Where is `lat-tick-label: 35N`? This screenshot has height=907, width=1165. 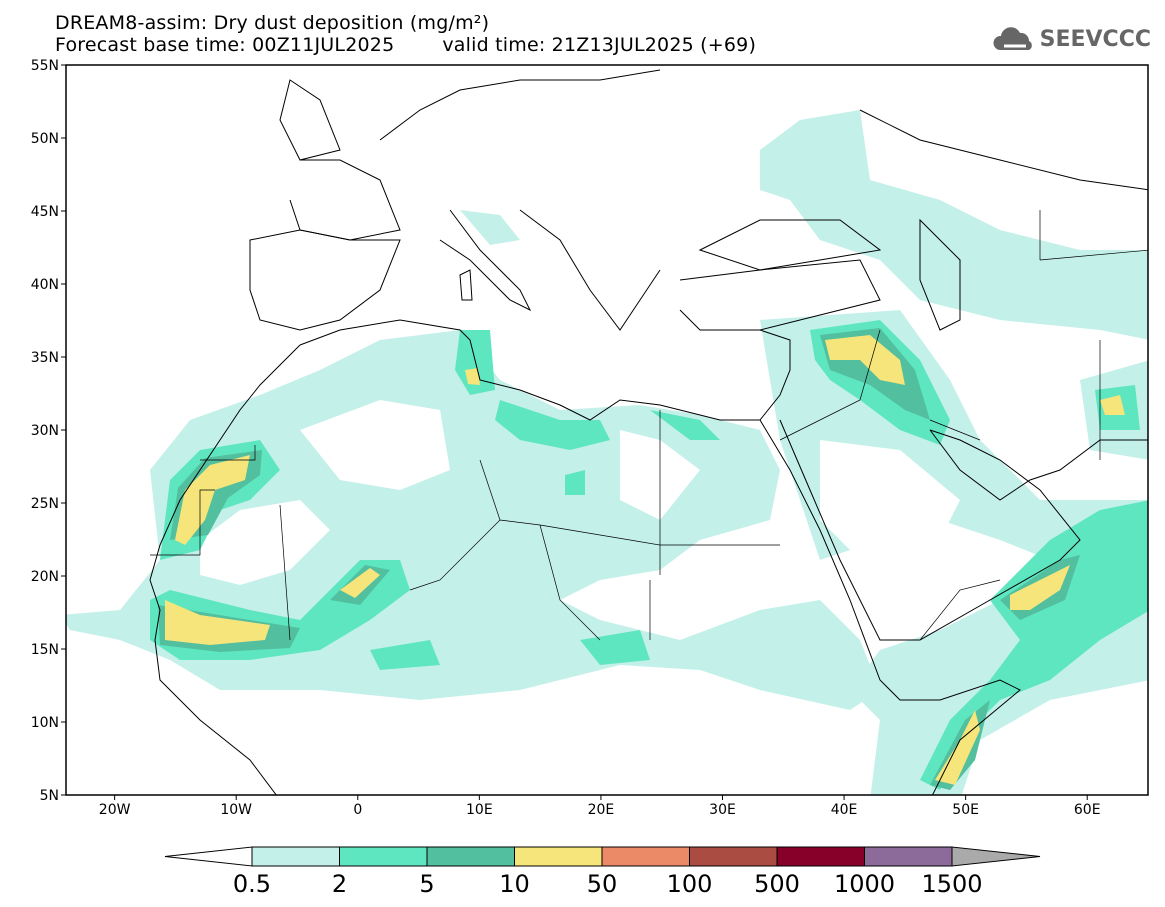
lat-tick-label: 35N is located at coordinates (45, 358).